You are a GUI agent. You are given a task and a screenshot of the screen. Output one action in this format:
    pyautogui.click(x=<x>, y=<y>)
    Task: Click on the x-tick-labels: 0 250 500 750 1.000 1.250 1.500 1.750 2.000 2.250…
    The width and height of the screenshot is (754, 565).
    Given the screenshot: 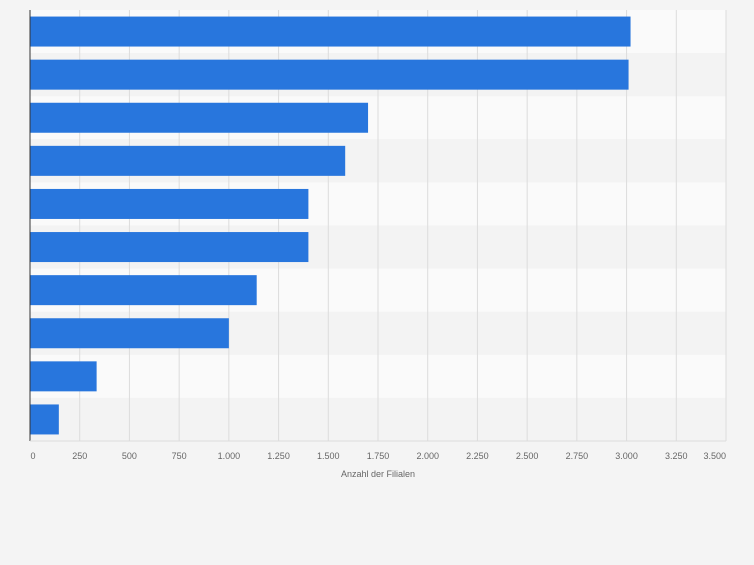 What is the action you would take?
    pyautogui.click(x=378, y=456)
    